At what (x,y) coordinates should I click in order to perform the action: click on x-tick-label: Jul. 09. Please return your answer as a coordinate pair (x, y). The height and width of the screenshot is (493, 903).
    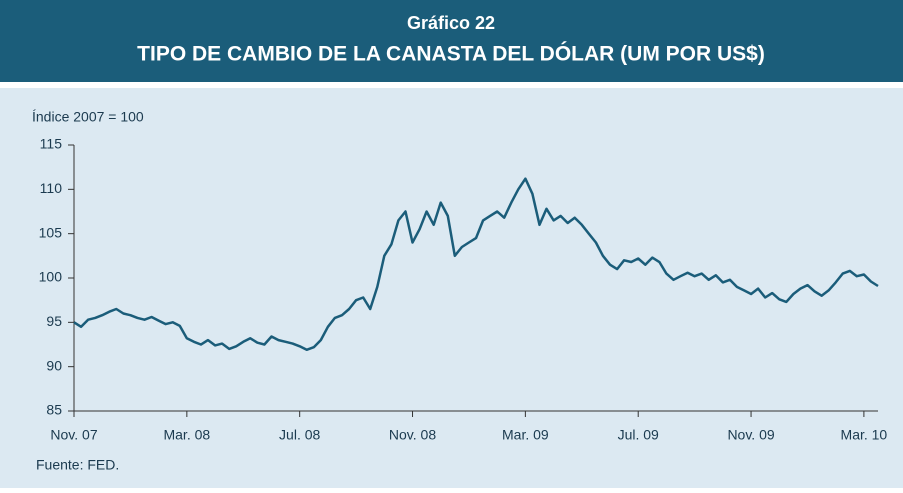
    Looking at the image, I should click on (638, 435).